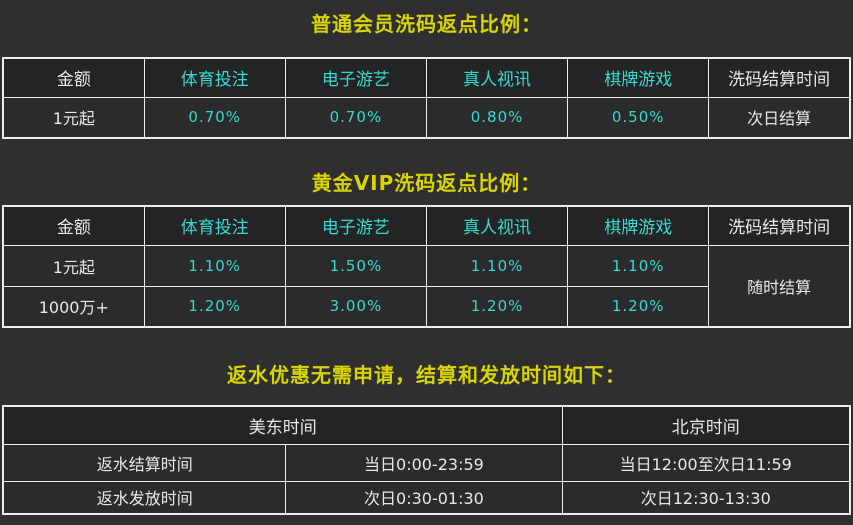 The width and height of the screenshot is (853, 525). What do you see at coordinates (426, 24) in the screenshot?
I see `regular-member-rebate-title: 普通会员洗码返点比例：` at bounding box center [426, 24].